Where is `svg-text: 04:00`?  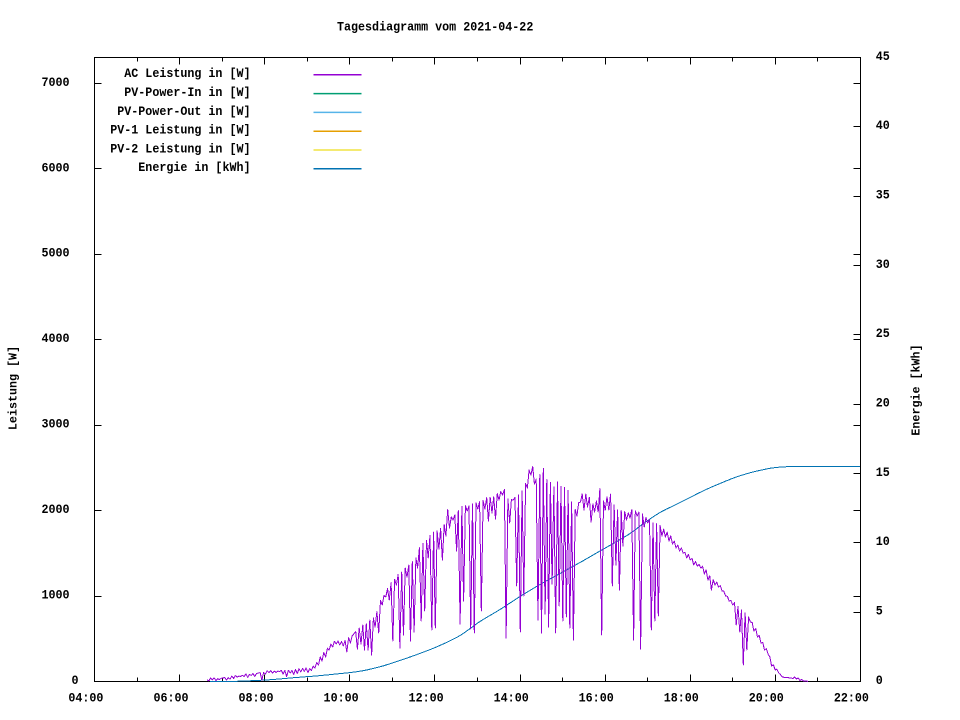
svg-text: 04:00 is located at coordinates (85, 698).